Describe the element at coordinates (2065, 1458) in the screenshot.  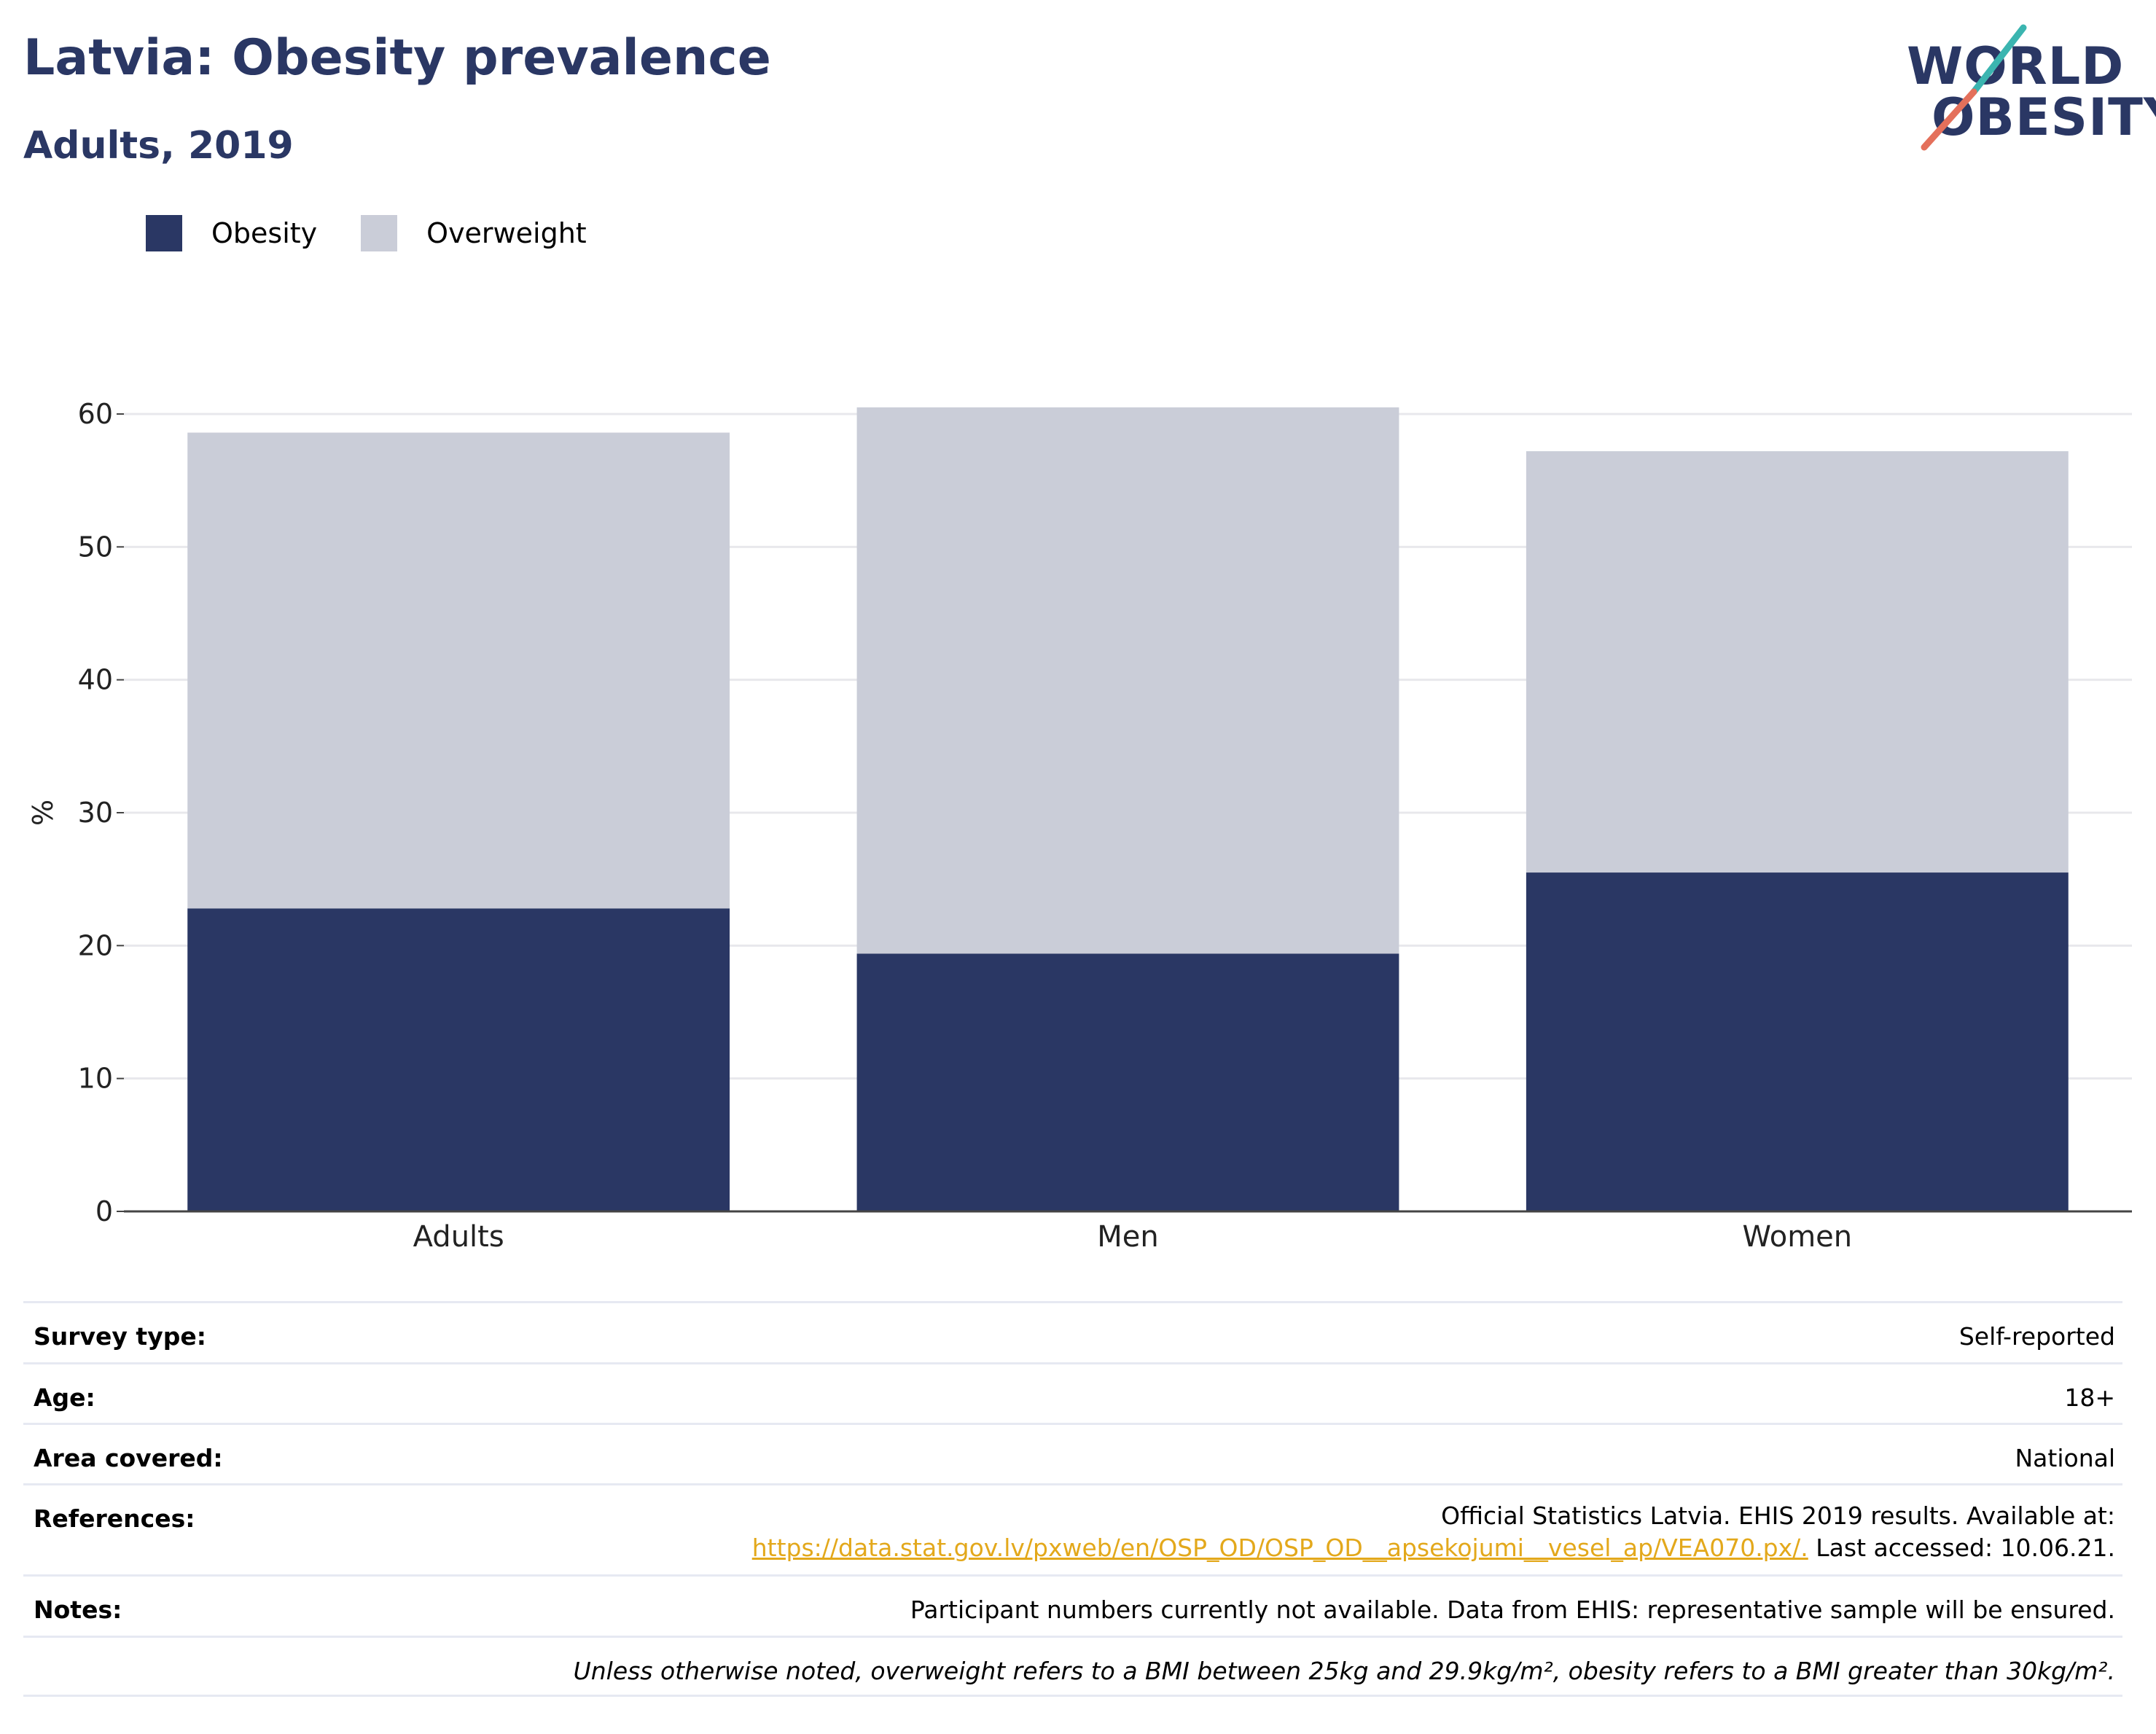
I see `area-value: National` at that location.